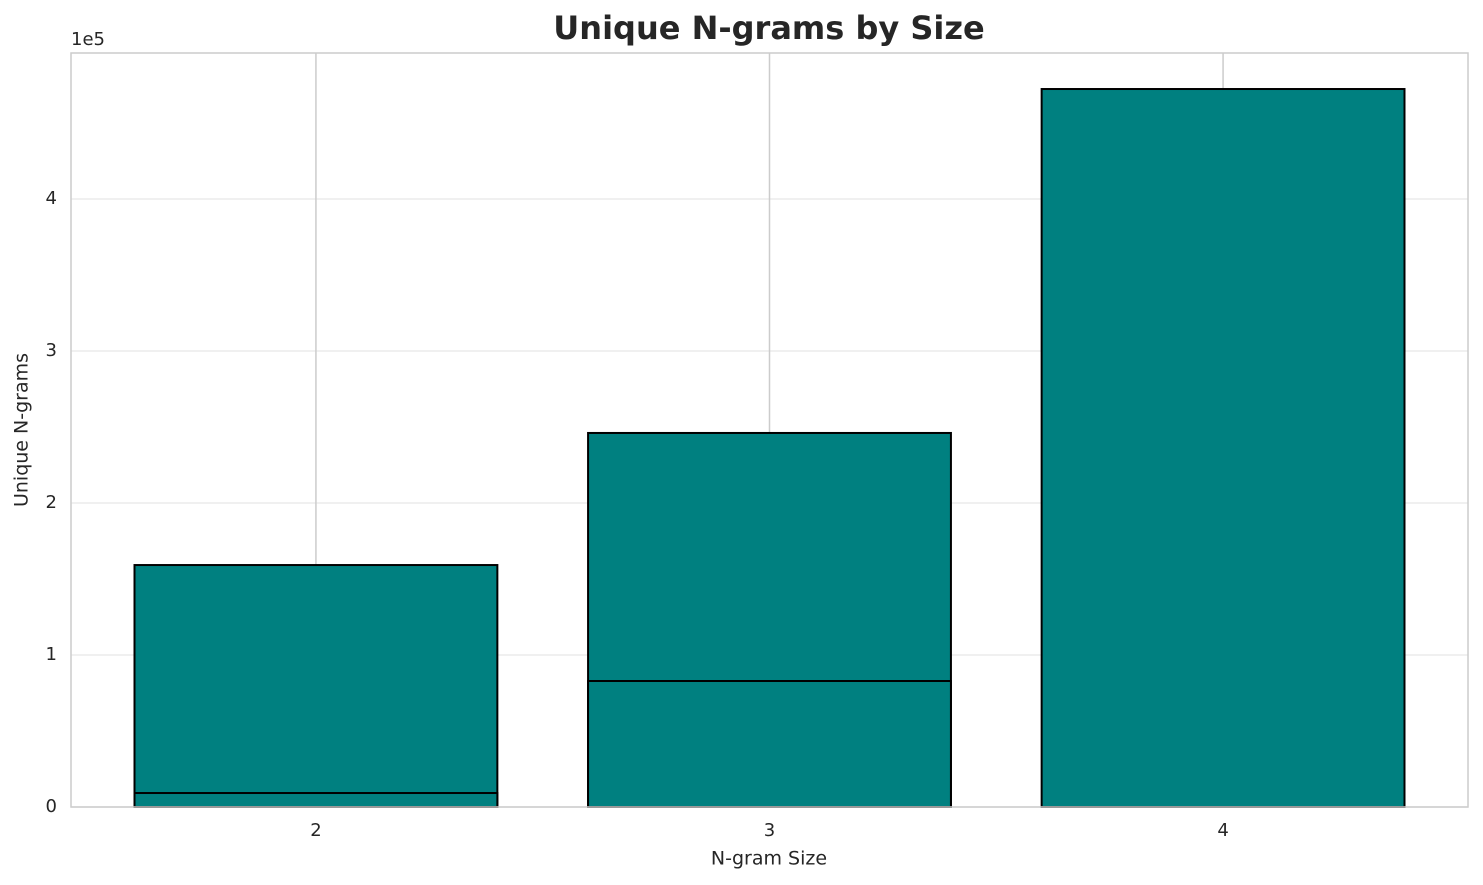 The image size is (1483, 885). What do you see at coordinates (51, 654) in the screenshot?
I see `y-tick-label: 1` at bounding box center [51, 654].